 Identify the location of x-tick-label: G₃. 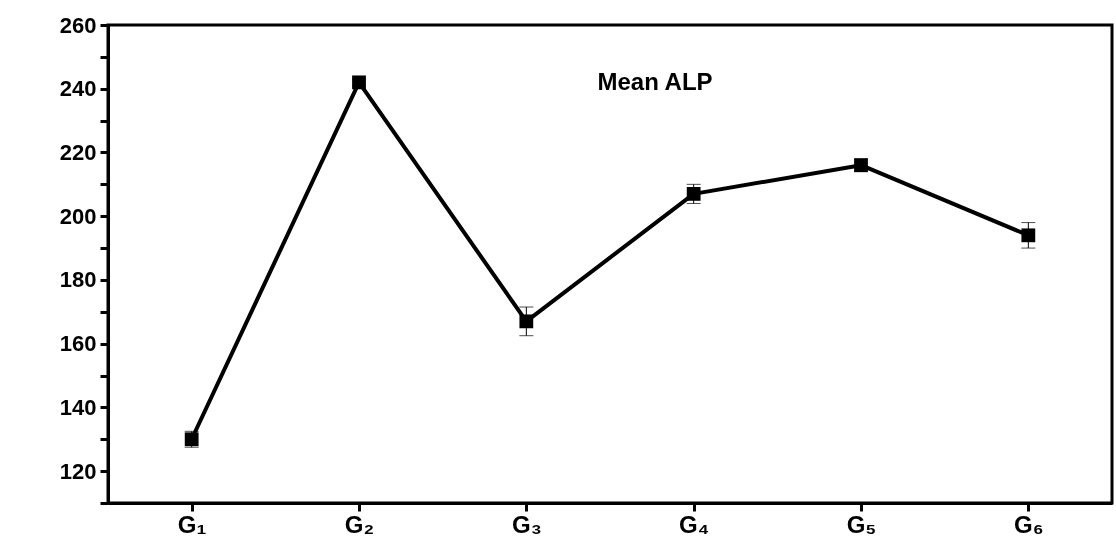
(526, 524).